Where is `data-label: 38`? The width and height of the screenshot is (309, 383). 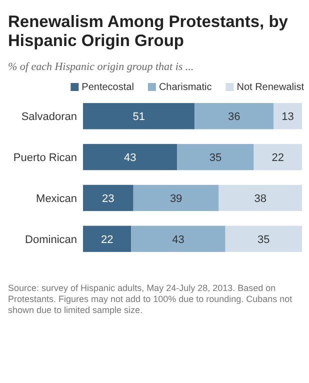
data-label: 38 is located at coordinates (260, 198).